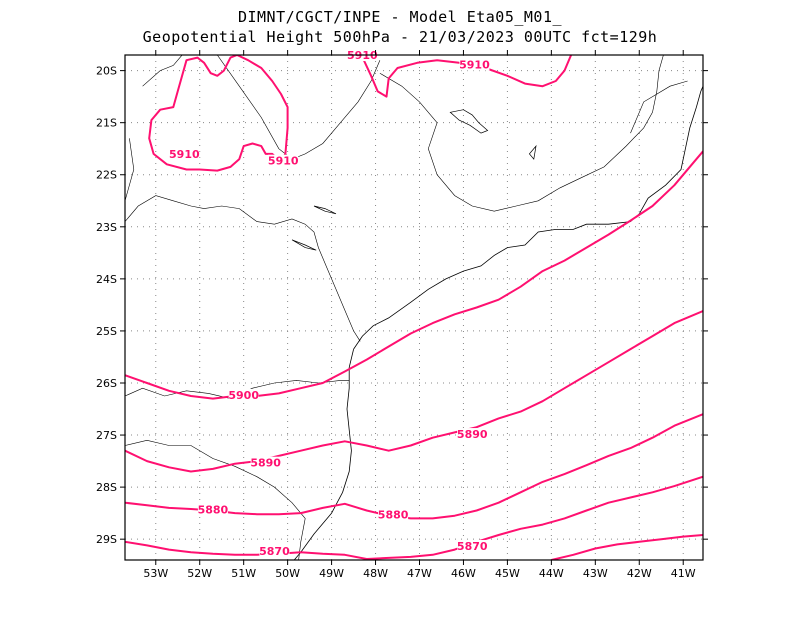 Image resolution: width=800 pixels, height=618 pixels. I want to click on lon-tick-label: 42W, so click(639, 573).